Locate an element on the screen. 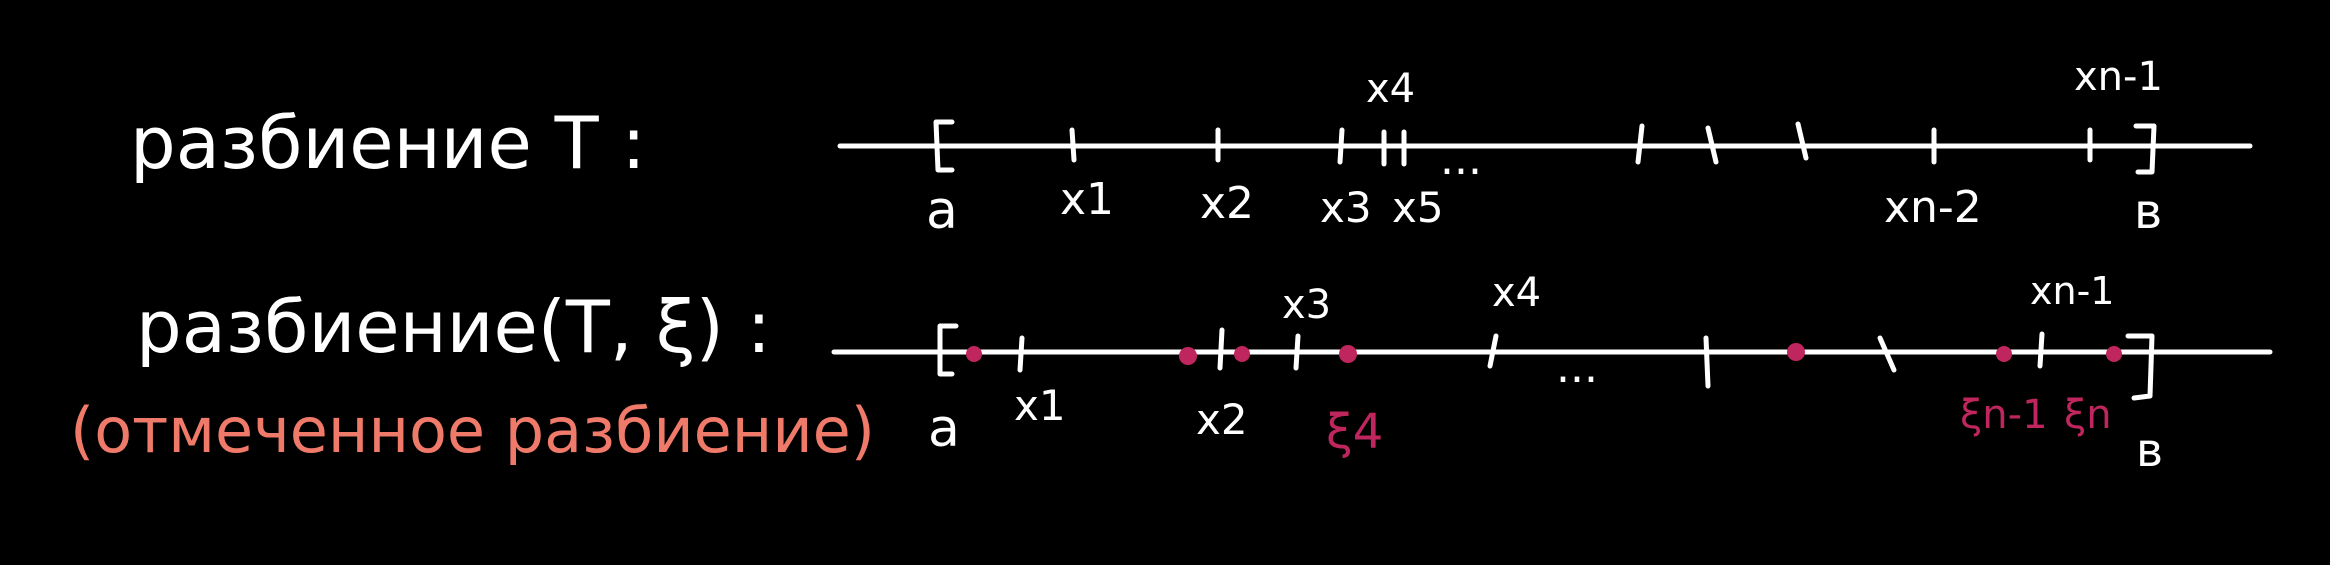  row2-label-x4: x4 is located at coordinates (1516, 293).